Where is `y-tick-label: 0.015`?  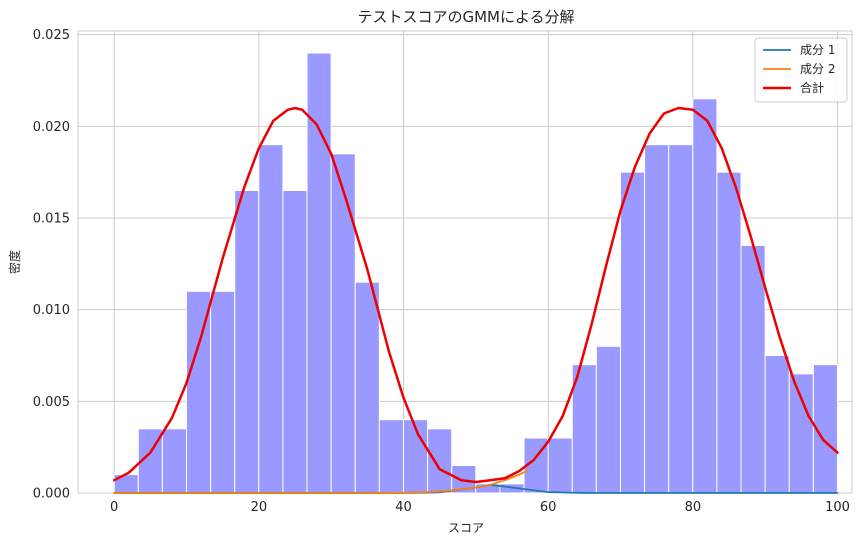 y-tick-label: 0.015 is located at coordinates (51, 219).